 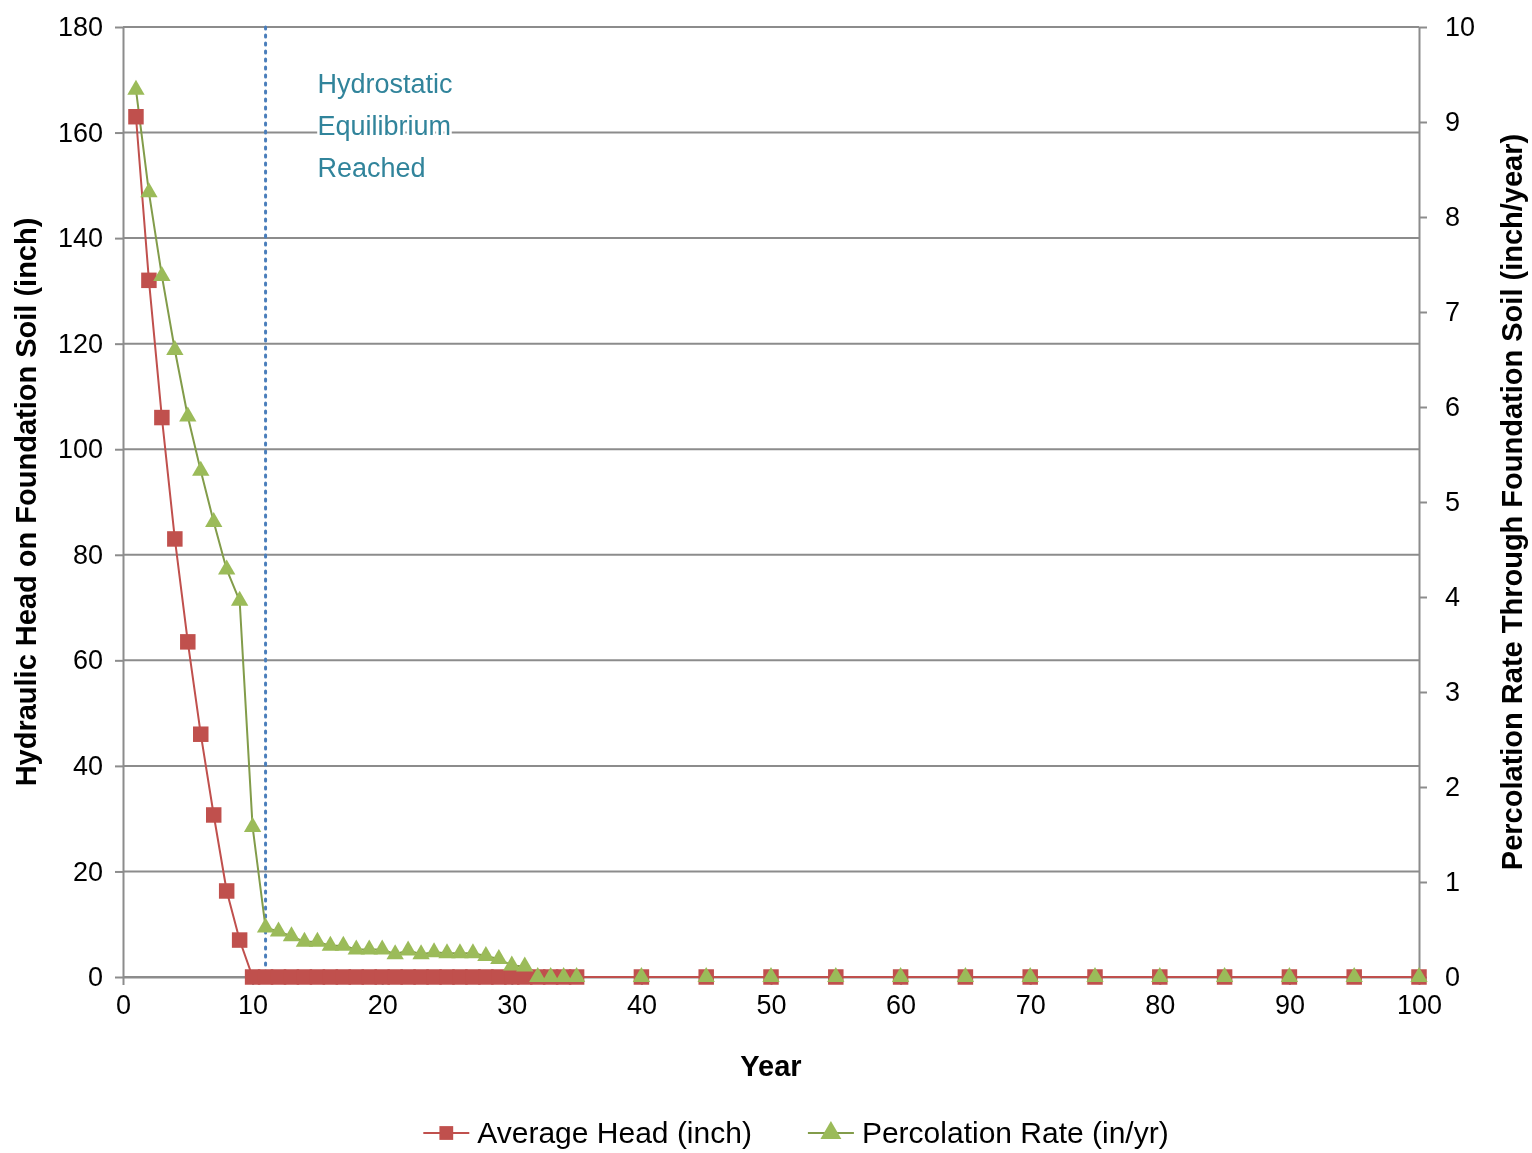 I want to click on y2-tick-label: 5, so click(x=1453, y=502).